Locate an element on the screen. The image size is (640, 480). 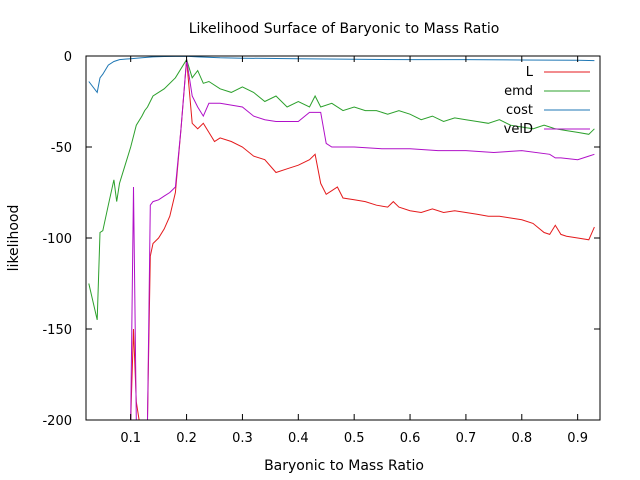
legend-label-veld: velD is located at coordinates (518, 129).